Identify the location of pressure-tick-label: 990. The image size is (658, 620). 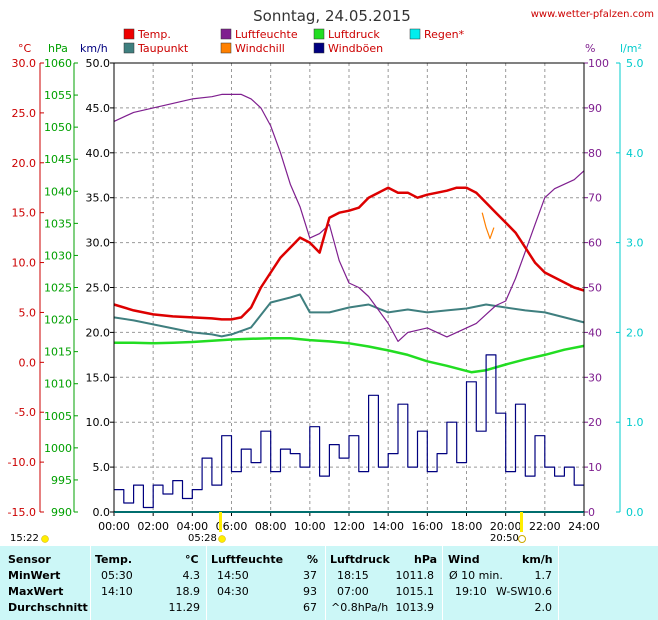
(61, 512).